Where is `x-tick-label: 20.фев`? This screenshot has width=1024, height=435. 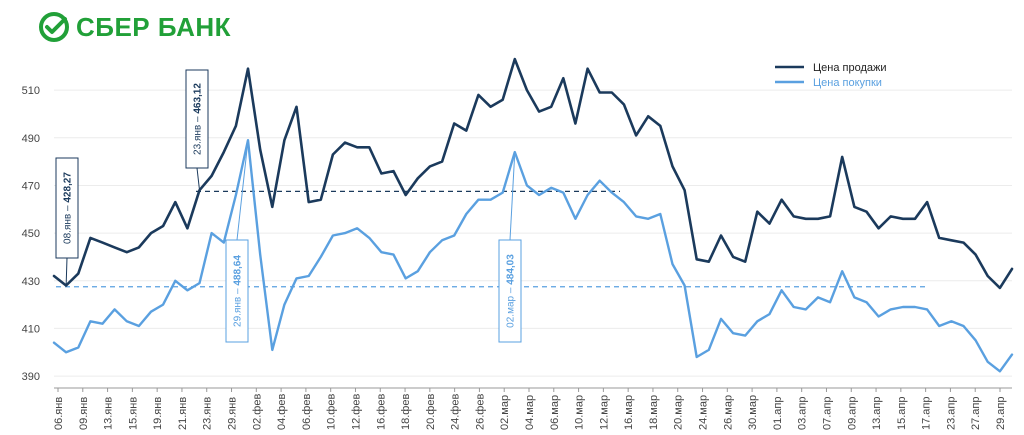 x-tick-label: 20.фев is located at coordinates (431, 412).